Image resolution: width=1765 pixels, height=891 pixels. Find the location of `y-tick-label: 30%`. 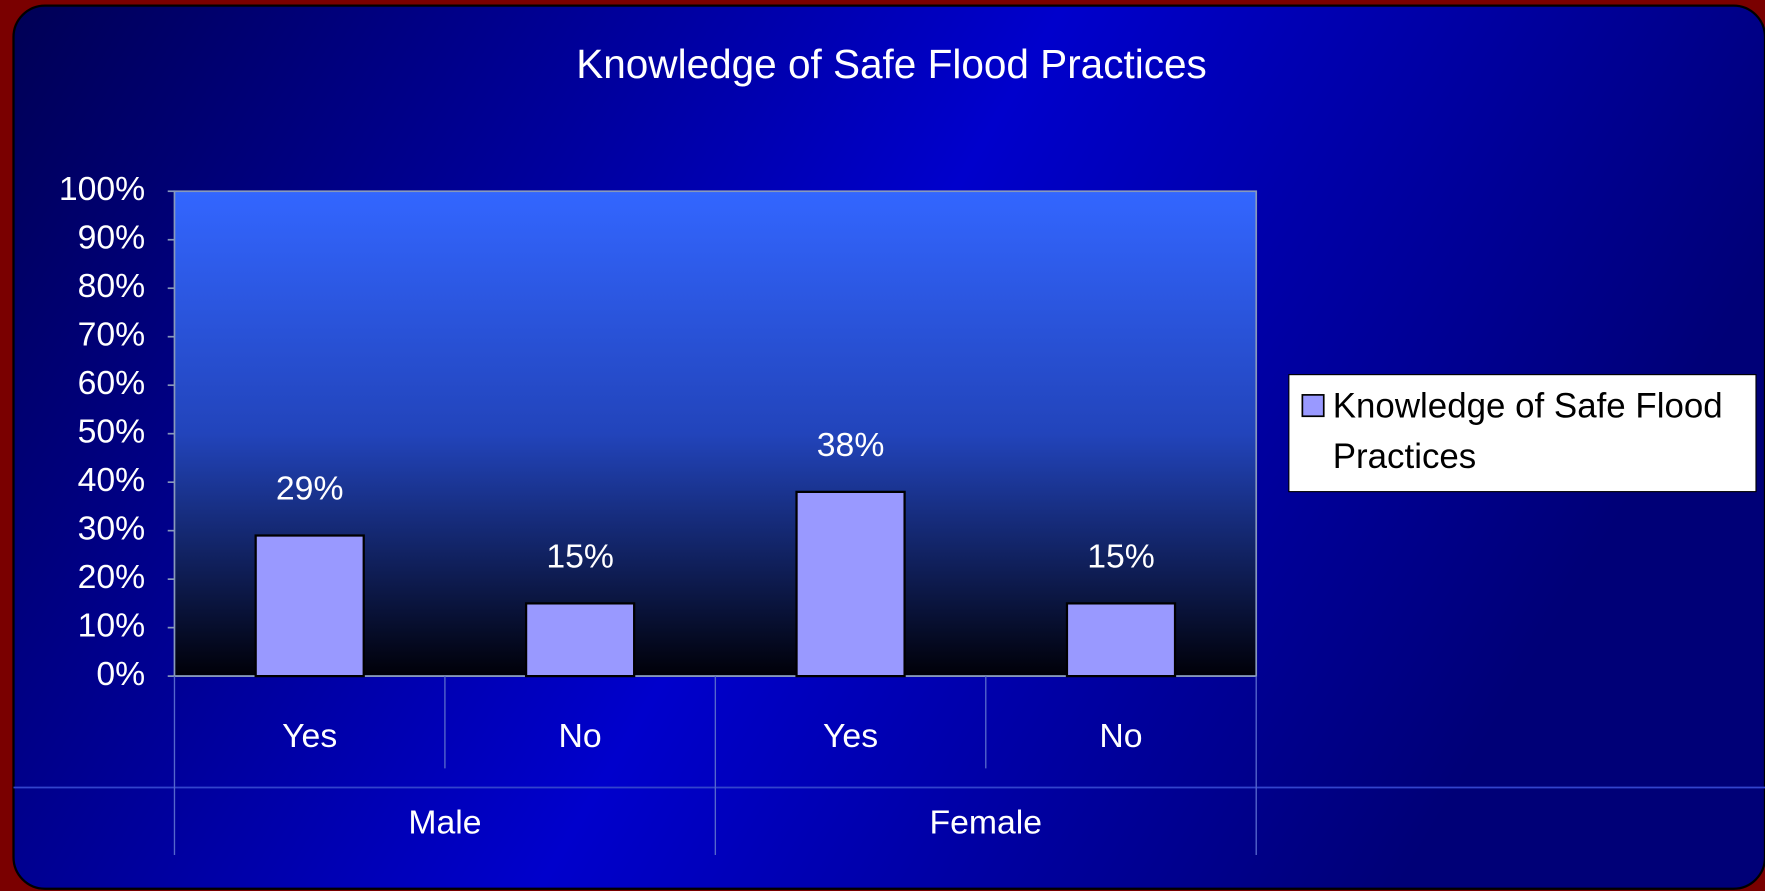

y-tick-label: 30% is located at coordinates (112, 529).